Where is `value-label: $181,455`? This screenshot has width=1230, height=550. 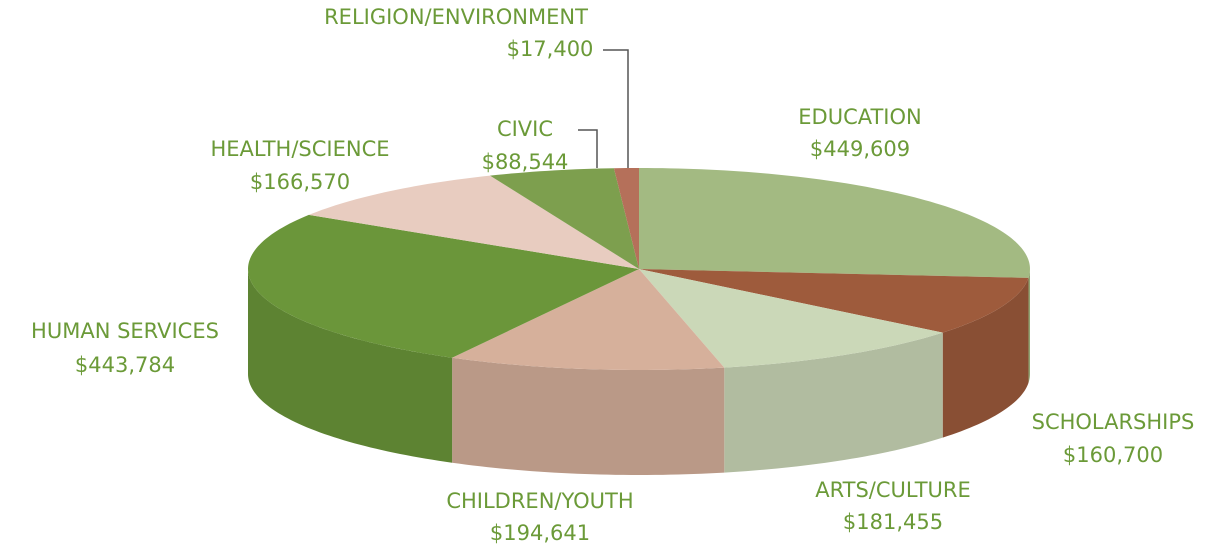 value-label: $181,455 is located at coordinates (893, 522).